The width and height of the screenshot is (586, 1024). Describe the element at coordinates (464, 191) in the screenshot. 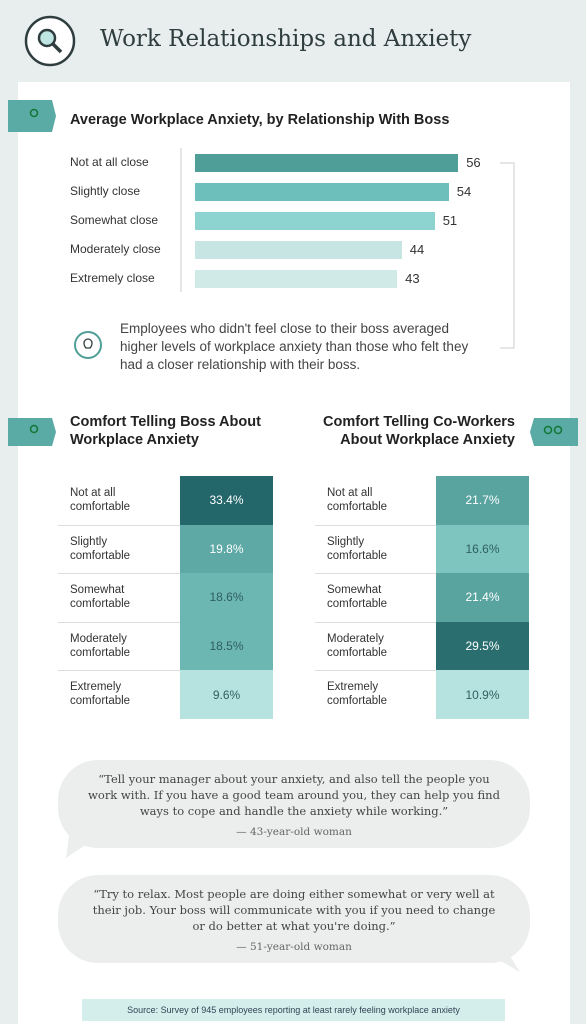

I see `value-label: 54` at that location.